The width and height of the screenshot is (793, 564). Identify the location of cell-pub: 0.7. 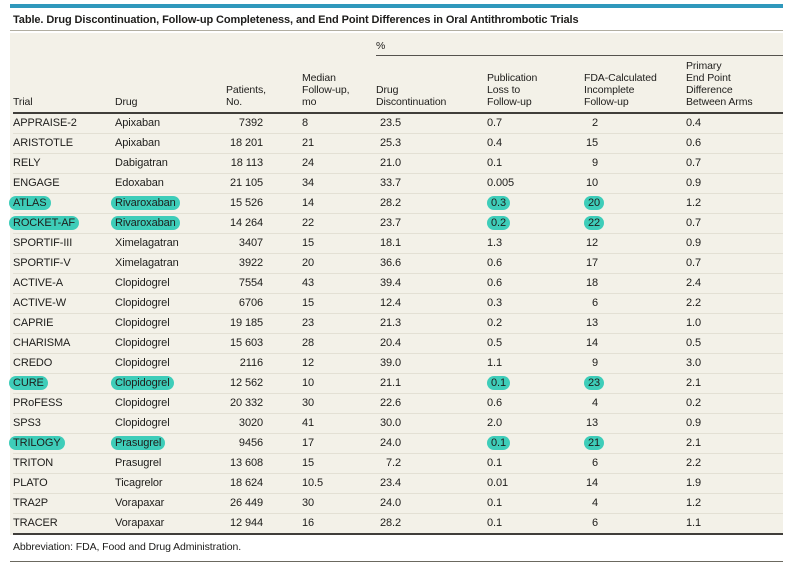
(494, 123).